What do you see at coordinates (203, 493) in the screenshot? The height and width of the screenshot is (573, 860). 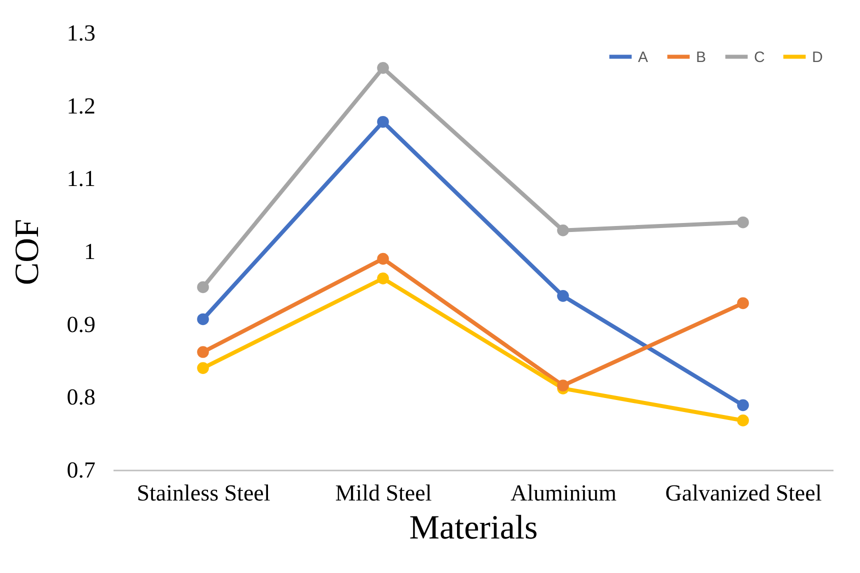 I see `x-tick-label: Stainless Steel` at bounding box center [203, 493].